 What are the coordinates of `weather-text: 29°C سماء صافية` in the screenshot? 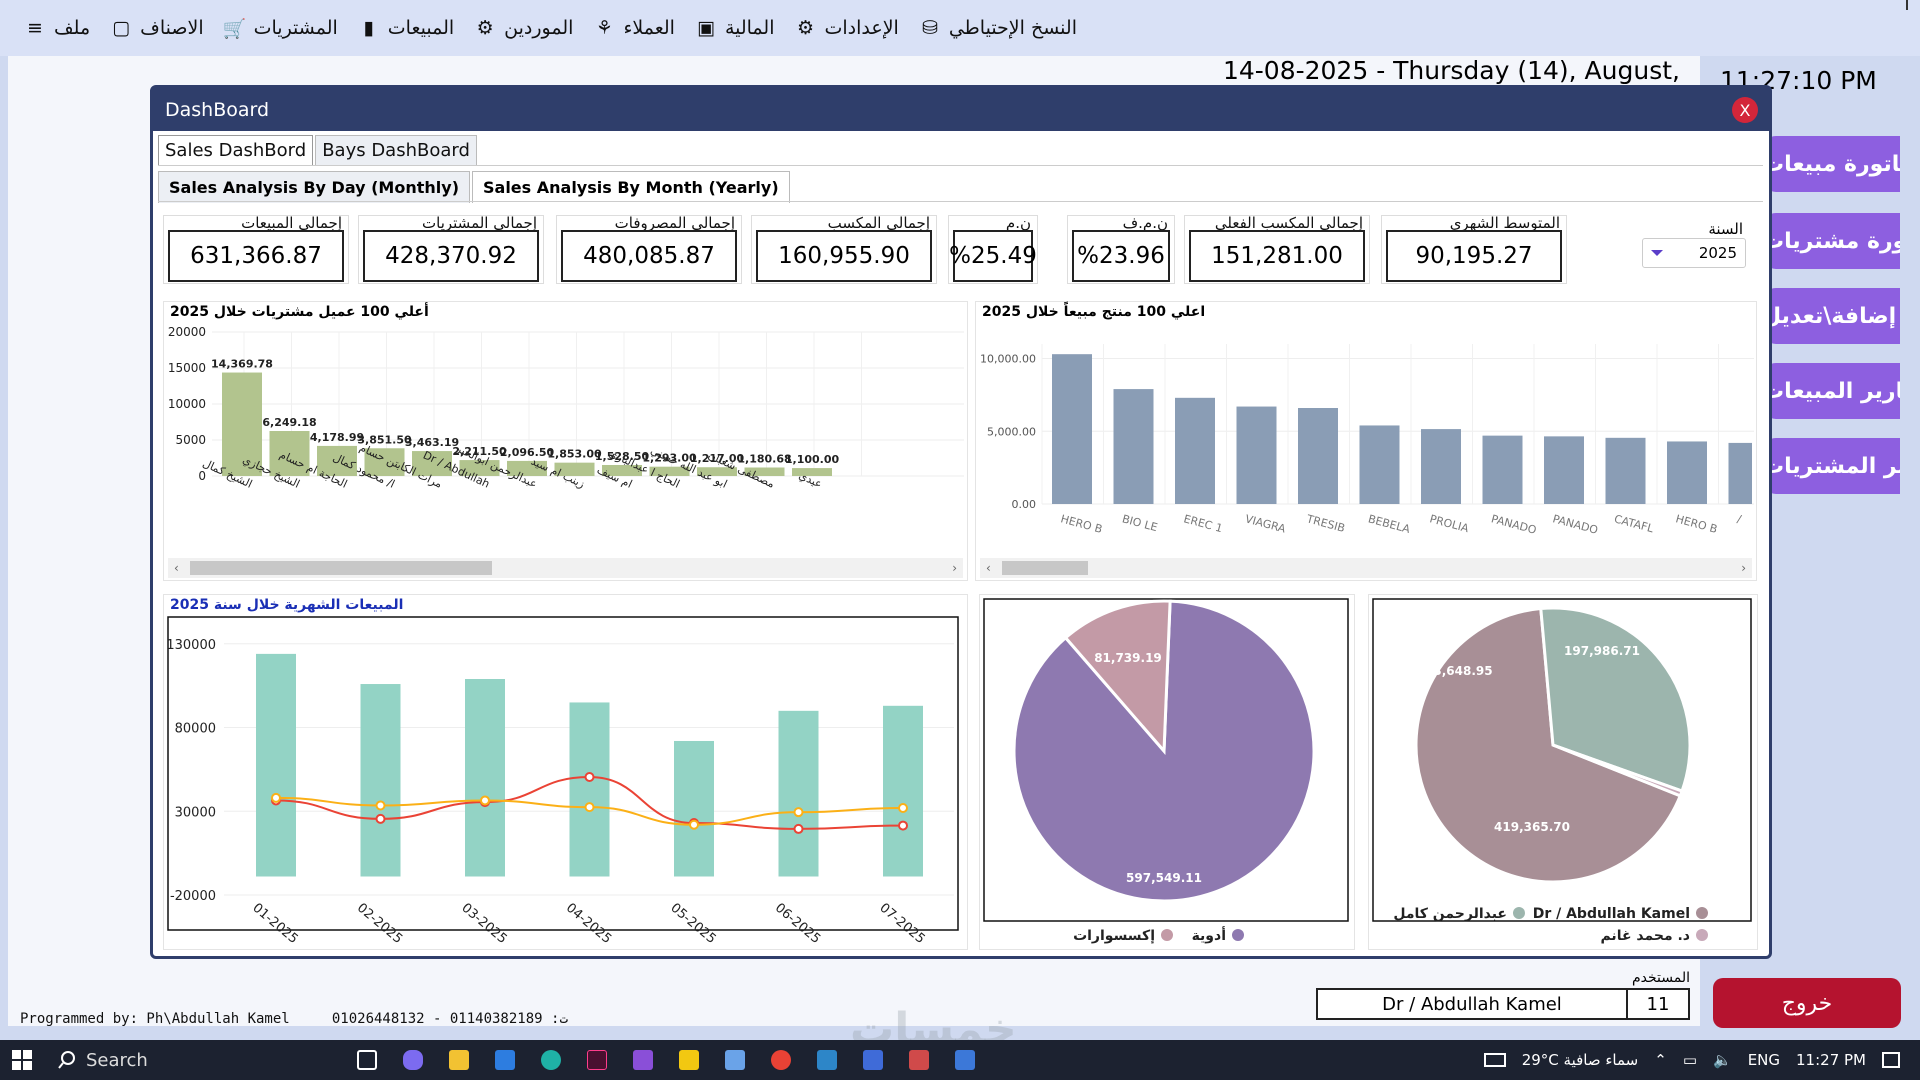 It's located at (1580, 1060).